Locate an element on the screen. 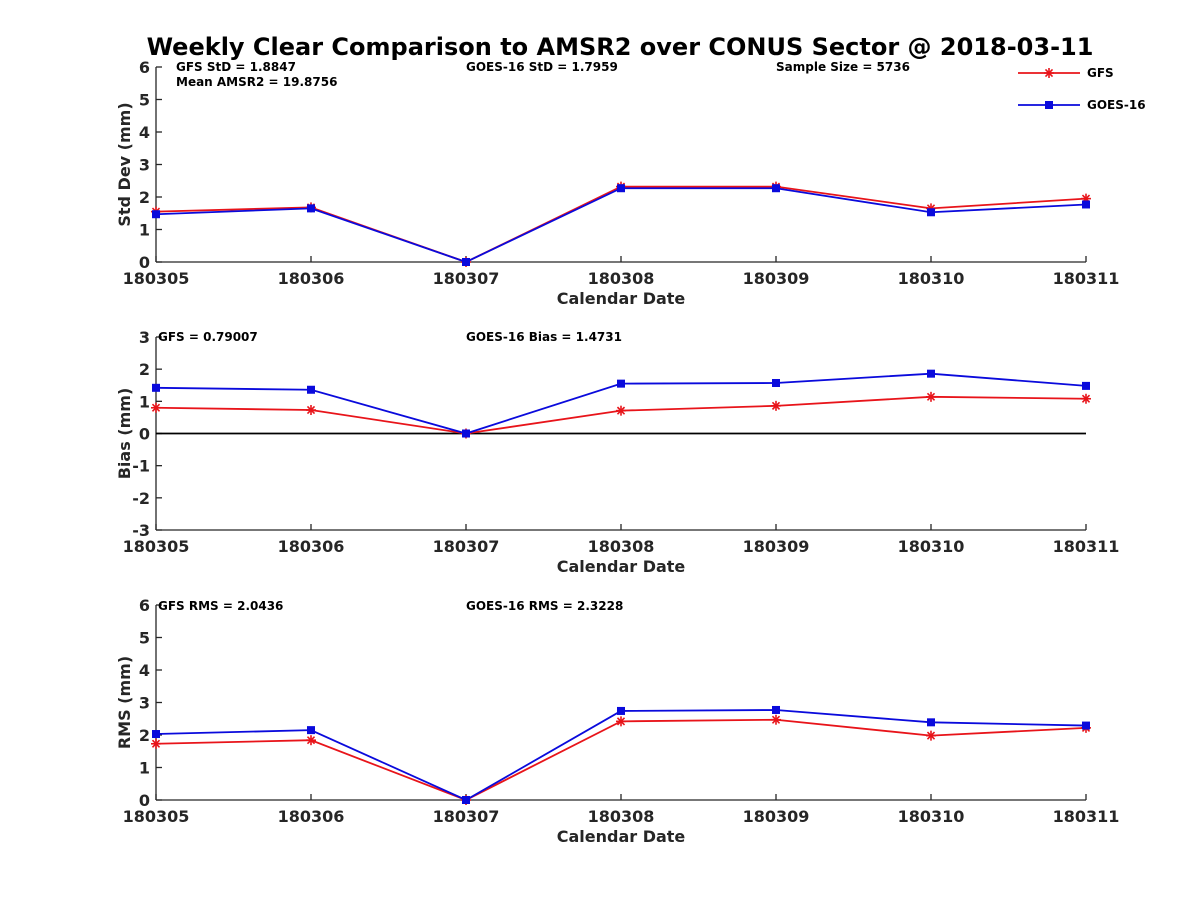 This screenshot has width=1200, height=900. stat-annotation: GFS StD = 1.8847 is located at coordinates (236, 67).